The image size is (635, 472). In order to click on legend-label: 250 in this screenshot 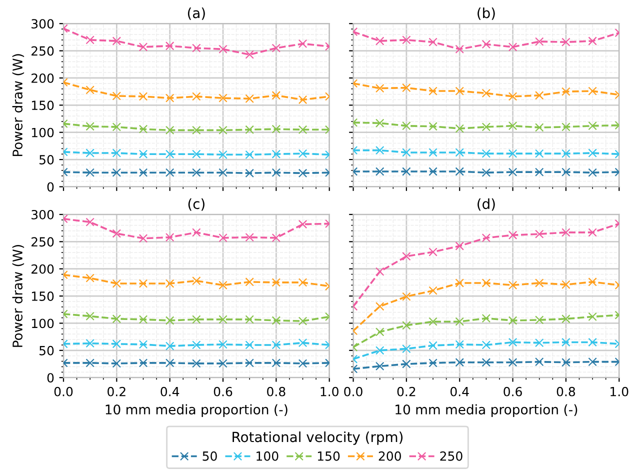, I will do `click(451, 456)`.